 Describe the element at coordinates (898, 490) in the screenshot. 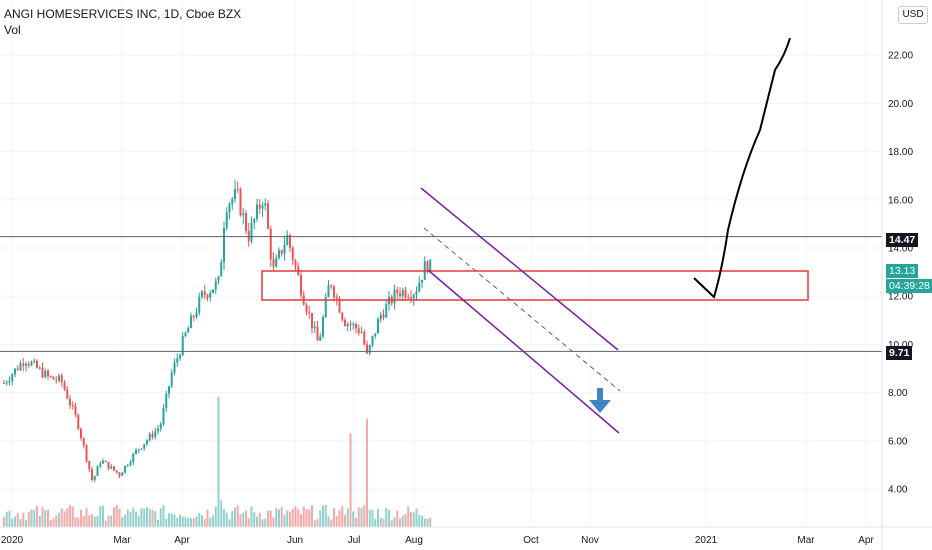

I see `price-tick-label: 4.00` at that location.